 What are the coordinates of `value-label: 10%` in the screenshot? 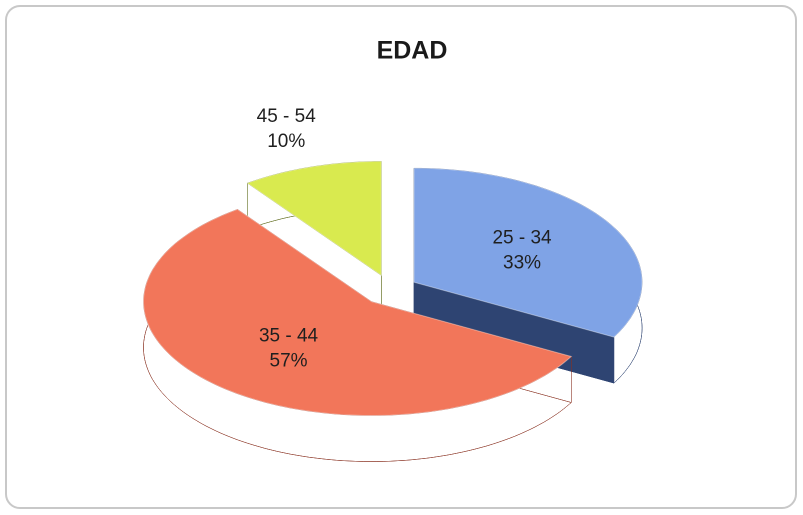 It's located at (286, 141).